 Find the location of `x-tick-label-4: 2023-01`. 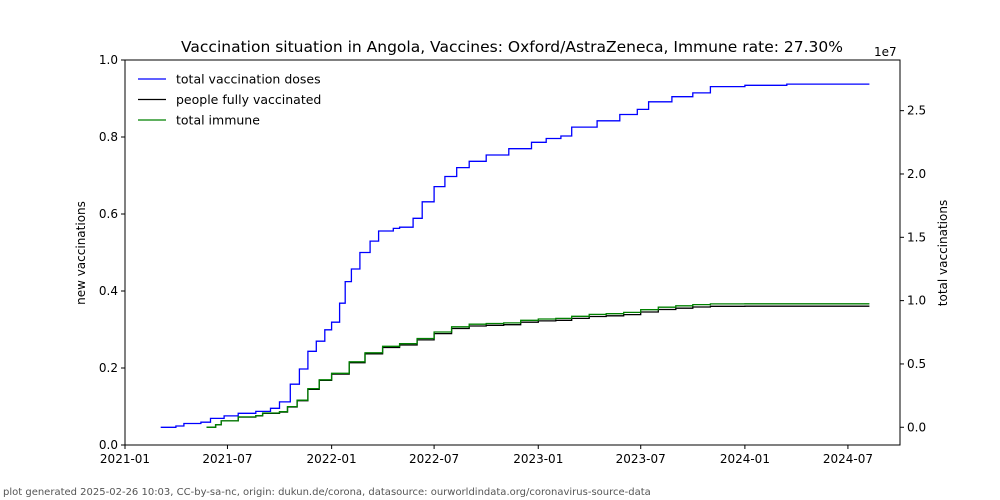

x-tick-label-4: 2023-01 is located at coordinates (538, 459).